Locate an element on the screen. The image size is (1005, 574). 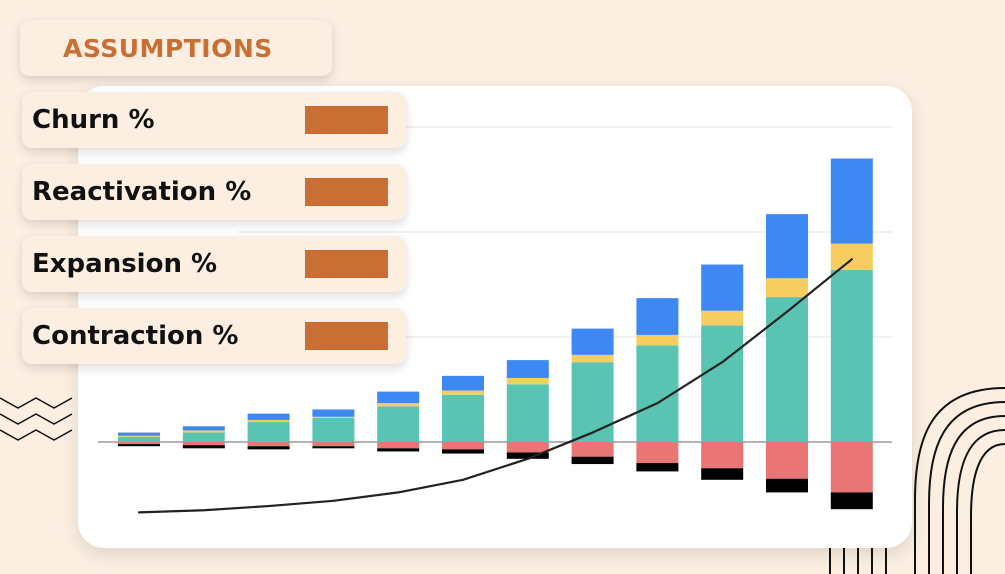
assumptions-header: ASSUMPTIONS is located at coordinates (176, 48).